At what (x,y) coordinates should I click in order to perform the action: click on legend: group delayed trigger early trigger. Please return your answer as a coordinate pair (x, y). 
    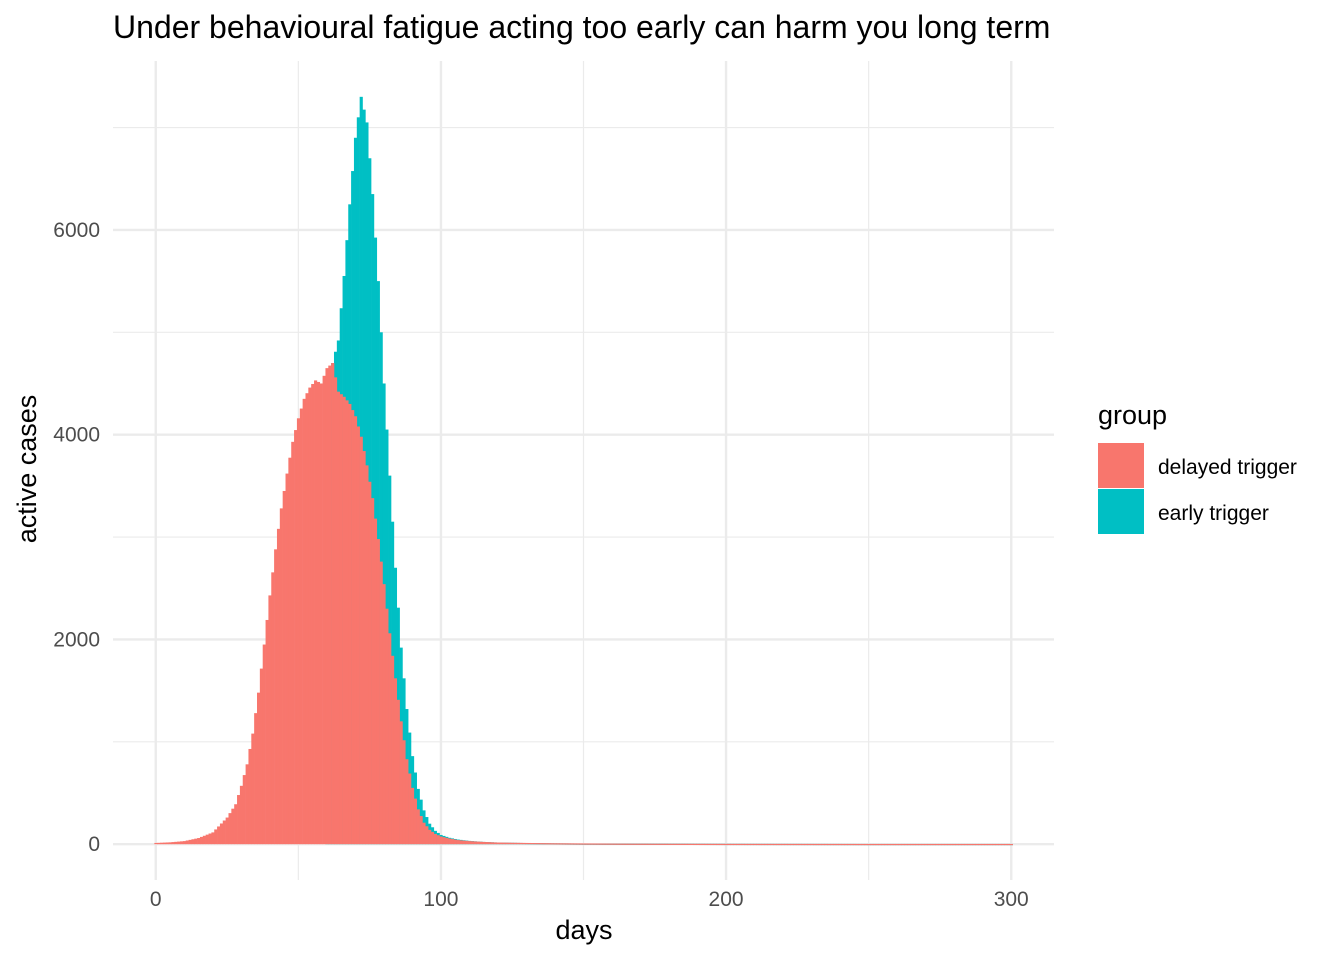
    Looking at the image, I should click on (1197, 467).